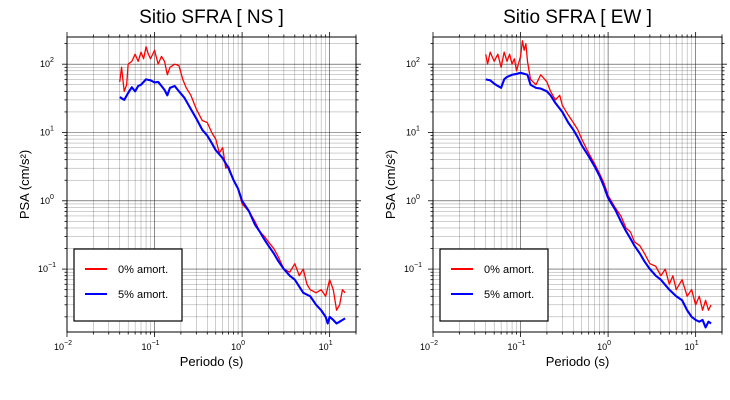  I want to click on chart-title: Sitio SFRA [ NS ], so click(211, 17).